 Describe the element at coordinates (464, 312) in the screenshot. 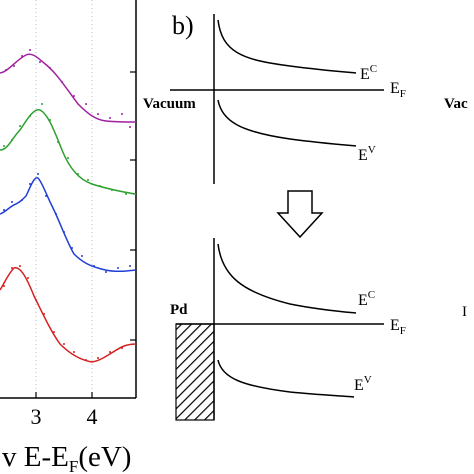

I see `panel-c-bottom-fragment: I` at that location.